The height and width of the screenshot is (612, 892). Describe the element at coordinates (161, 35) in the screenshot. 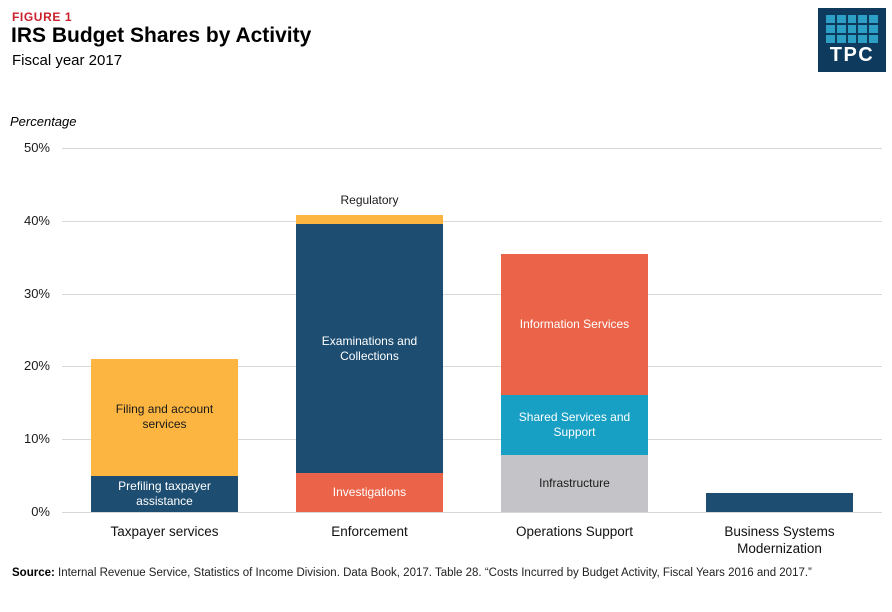

I see `page-title: IRS Budget Shares by Activity` at that location.